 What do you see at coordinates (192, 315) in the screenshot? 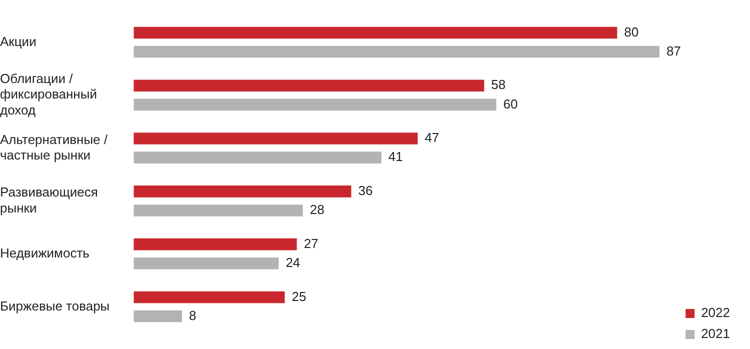
I see `data-label: 8` at bounding box center [192, 315].